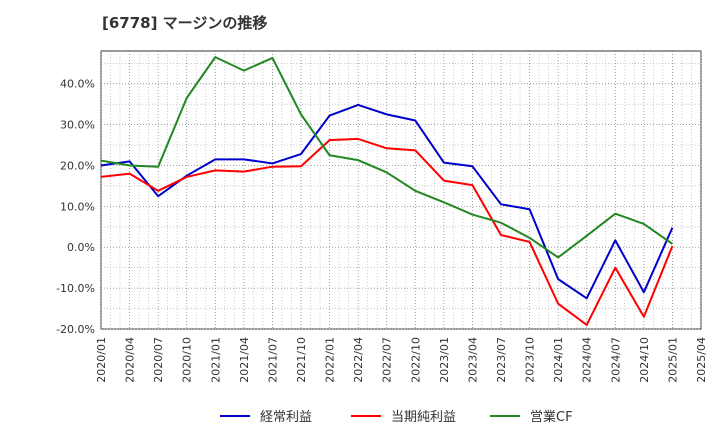 This screenshot has height=444, width=720. What do you see at coordinates (387, 360) in the screenshot?
I see `x-tick-label: 2022/07` at bounding box center [387, 360].